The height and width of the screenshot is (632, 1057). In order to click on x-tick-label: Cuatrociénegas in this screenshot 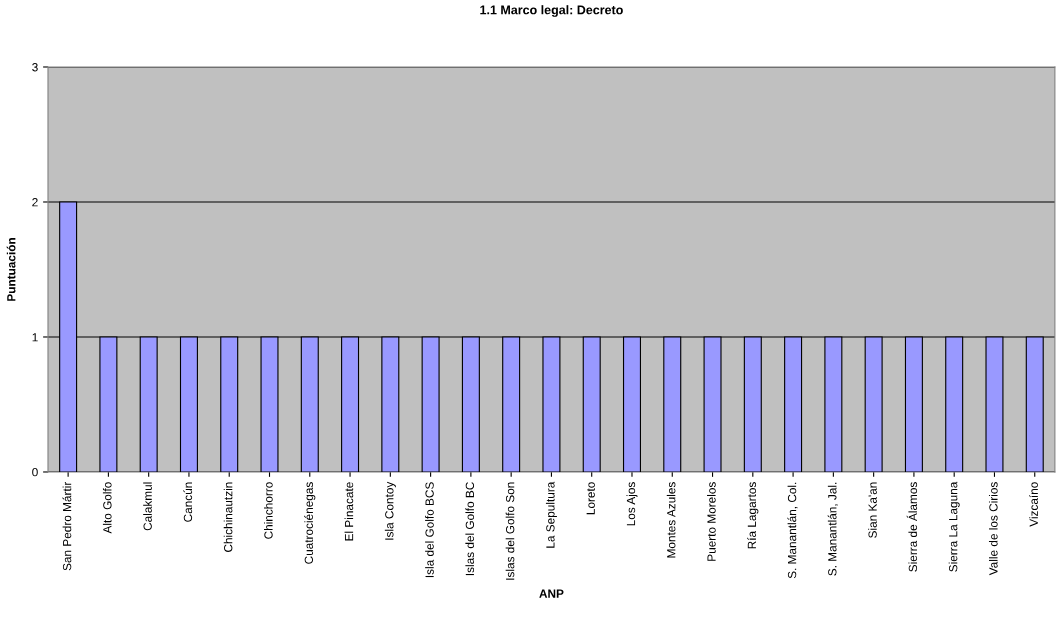, I will do `click(310, 523)`.